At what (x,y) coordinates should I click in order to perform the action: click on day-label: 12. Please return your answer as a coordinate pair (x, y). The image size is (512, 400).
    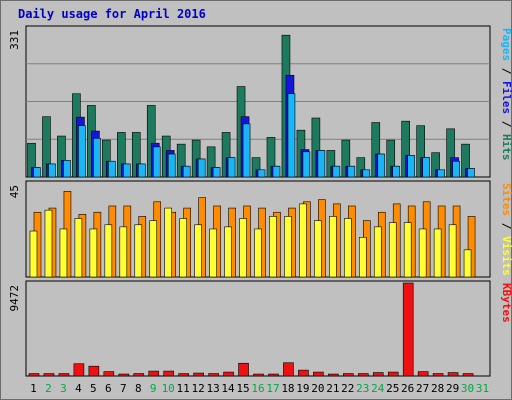
    Looking at the image, I should click on (198, 388).